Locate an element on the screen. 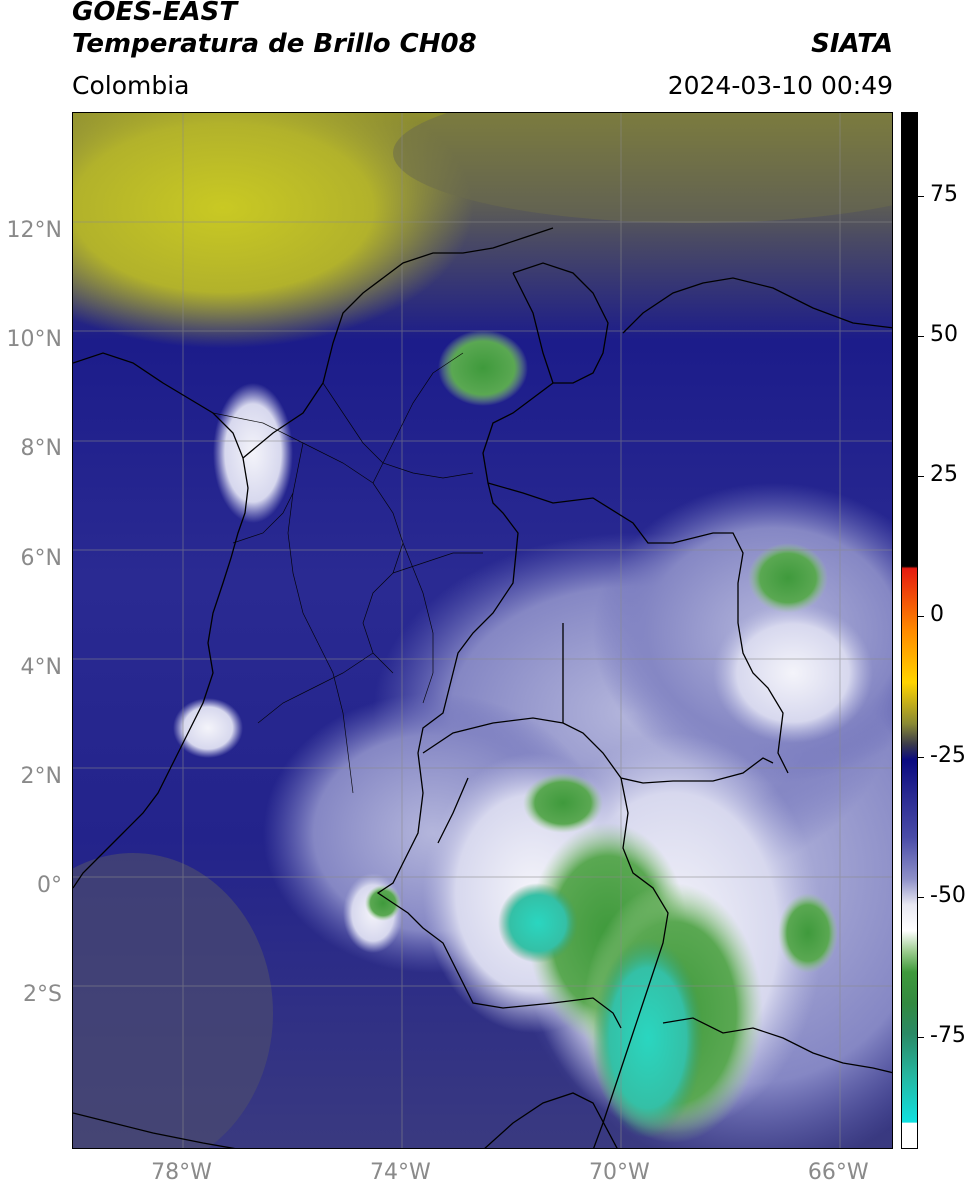 The height and width of the screenshot is (1190, 966). colorbar-tick-label: 25 is located at coordinates (944, 475).